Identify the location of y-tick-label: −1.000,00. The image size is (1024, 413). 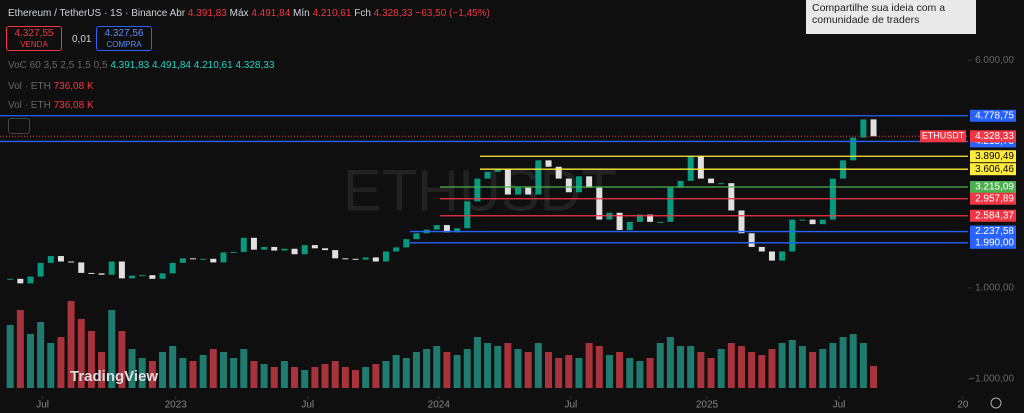
(991, 379).